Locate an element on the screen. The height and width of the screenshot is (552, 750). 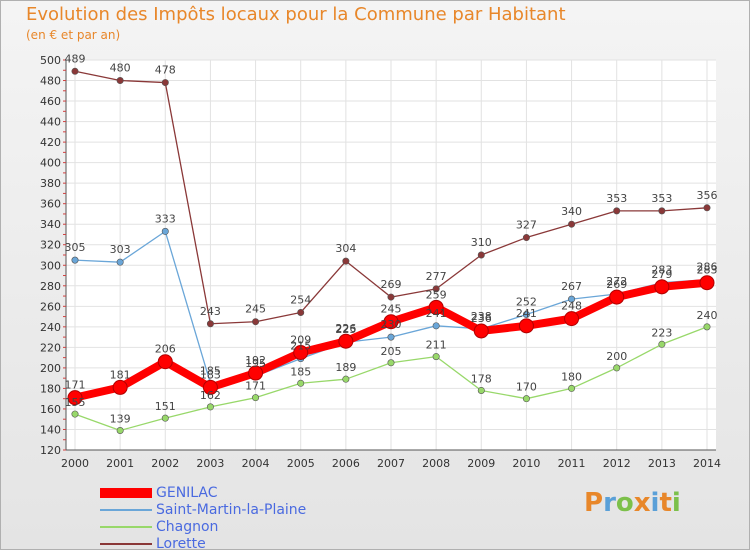
y-tick-label: 160 is located at coordinates (50, 409).